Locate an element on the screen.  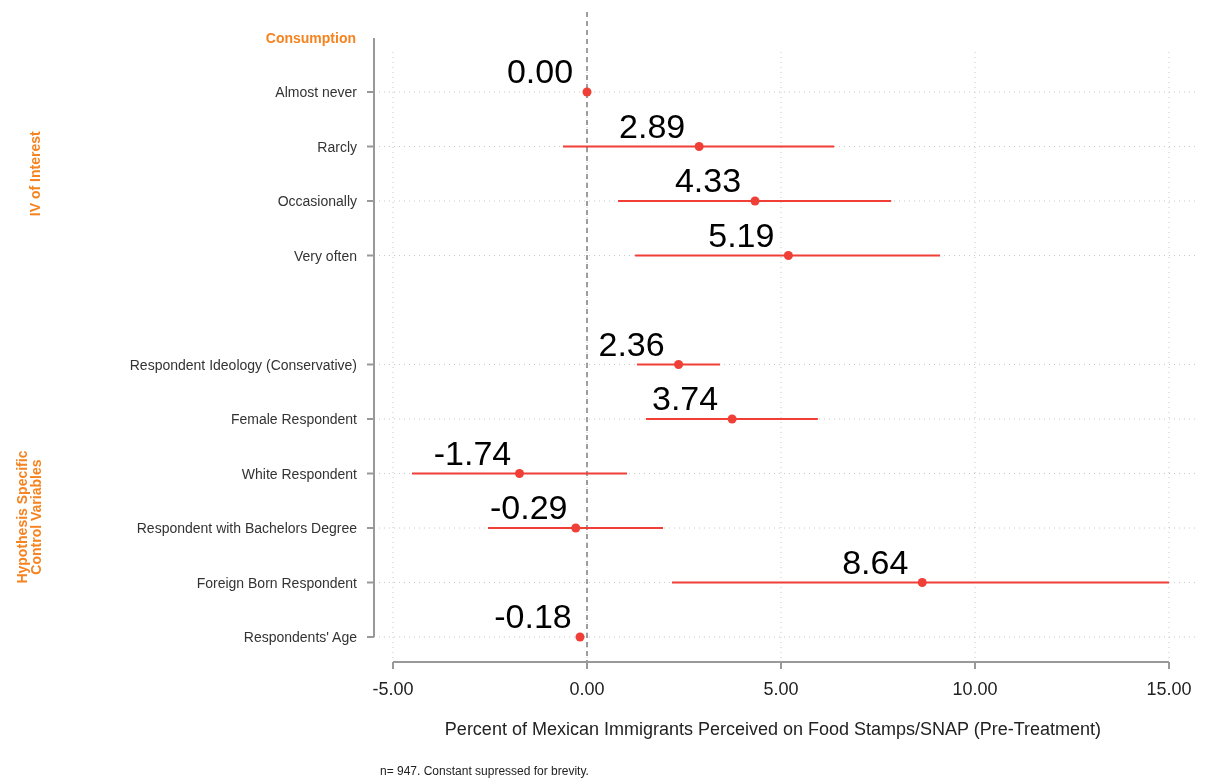
data-label: -1.74 is located at coordinates (472, 452).